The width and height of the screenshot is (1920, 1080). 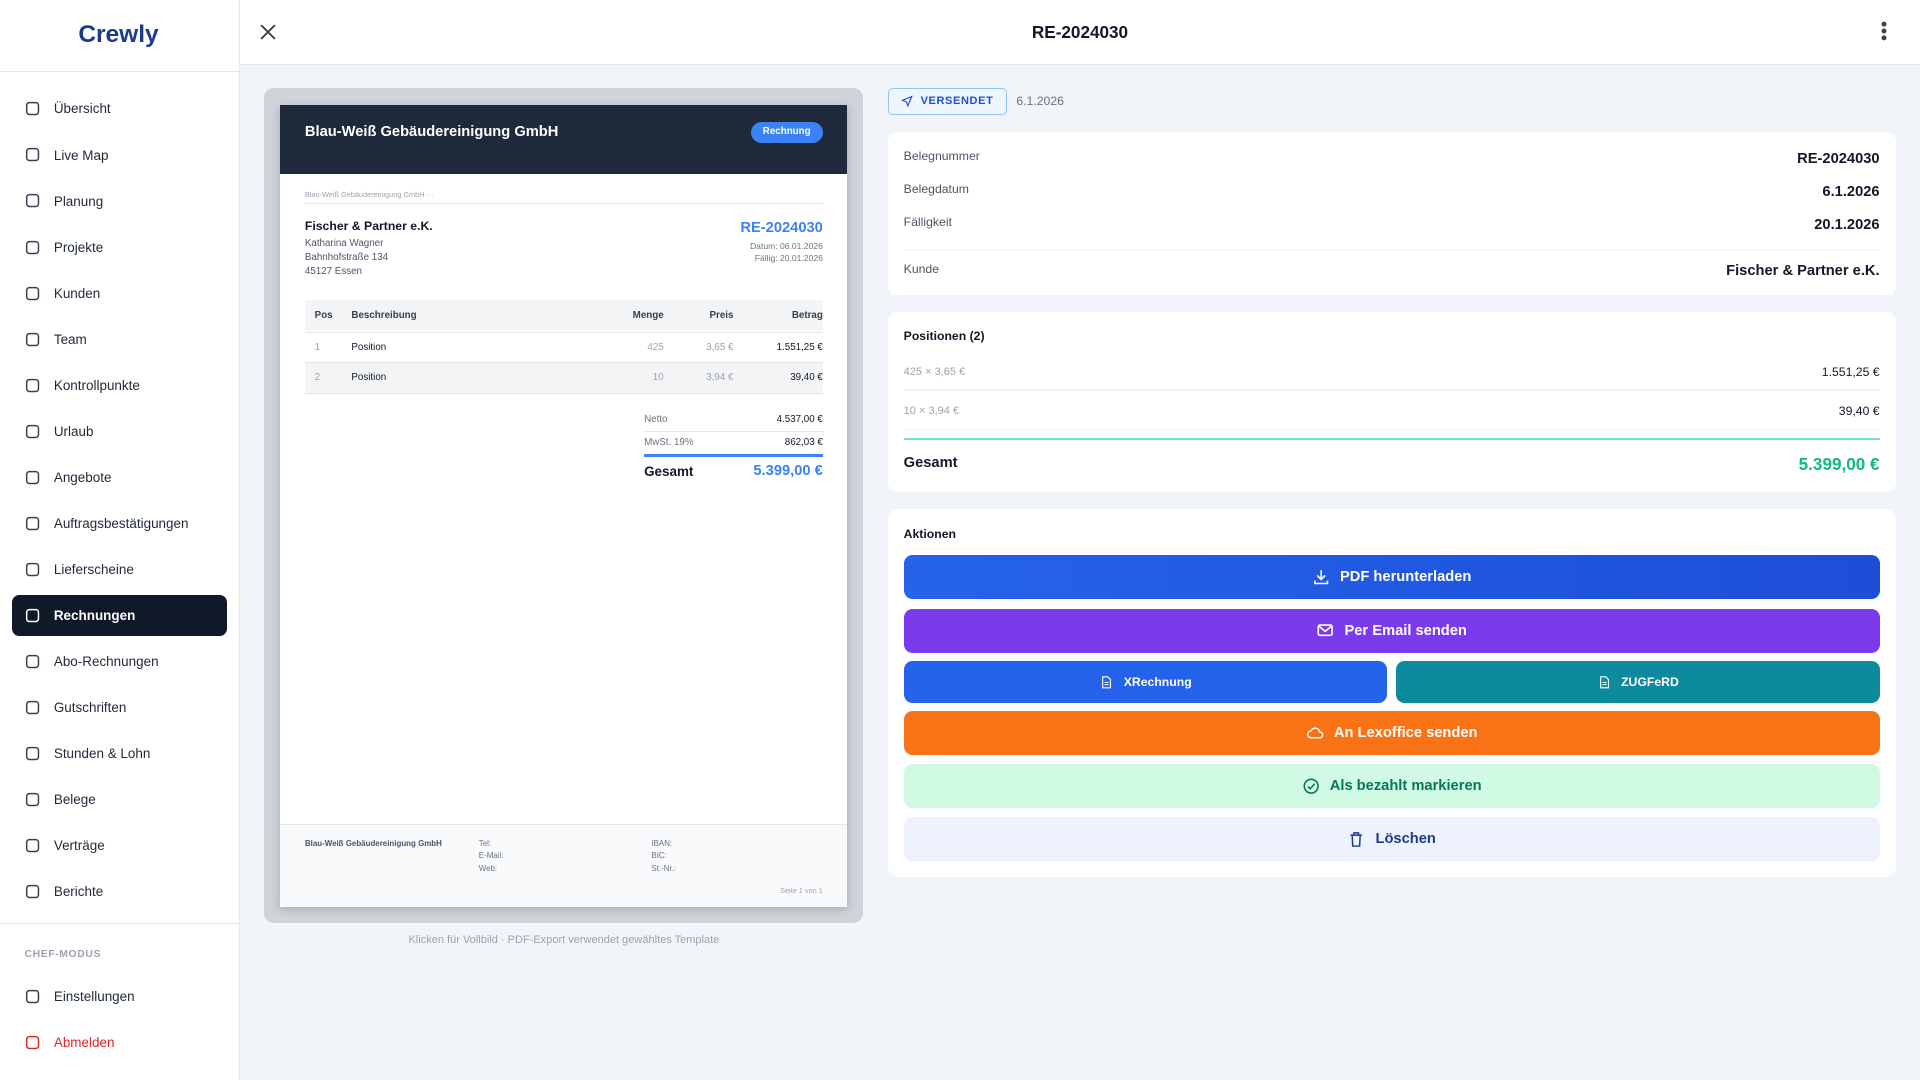 I want to click on total-label: MwSt. 19%, so click(x=669, y=443).